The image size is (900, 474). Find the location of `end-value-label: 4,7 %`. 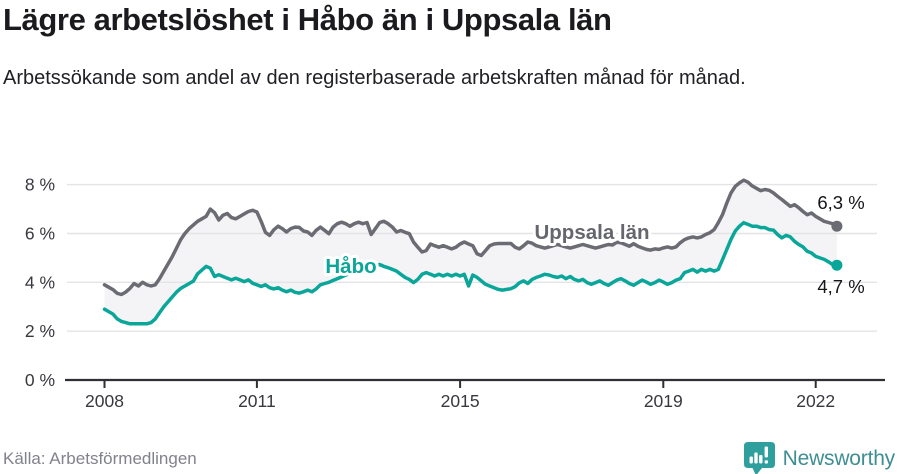

end-value-label: 4,7 % is located at coordinates (840, 286).